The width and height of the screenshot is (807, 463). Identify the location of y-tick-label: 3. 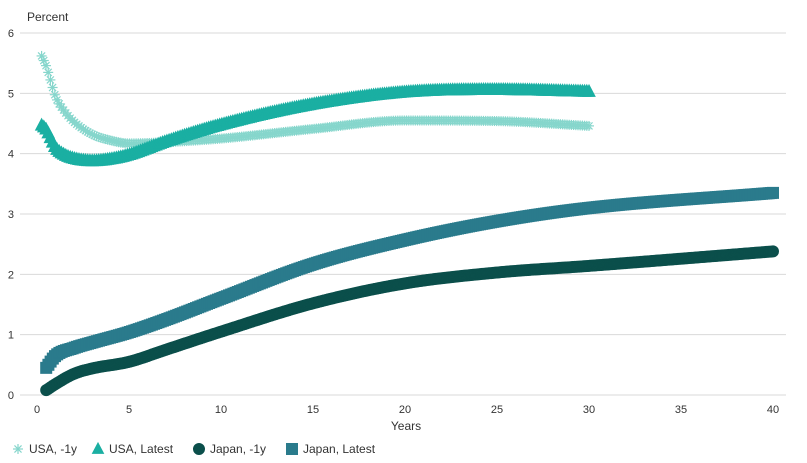
(11, 215).